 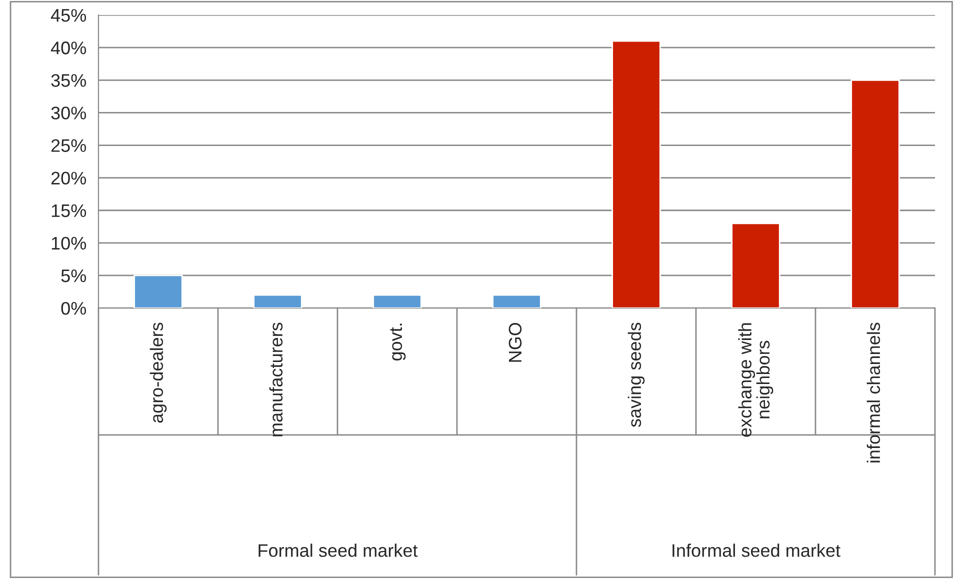 What do you see at coordinates (68, 48) in the screenshot?
I see `y-tick-label: 40%` at bounding box center [68, 48].